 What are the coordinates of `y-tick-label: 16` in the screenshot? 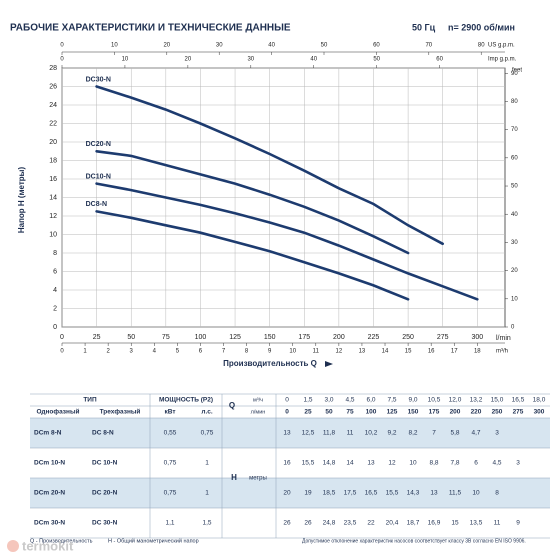 It's located at (53, 179).